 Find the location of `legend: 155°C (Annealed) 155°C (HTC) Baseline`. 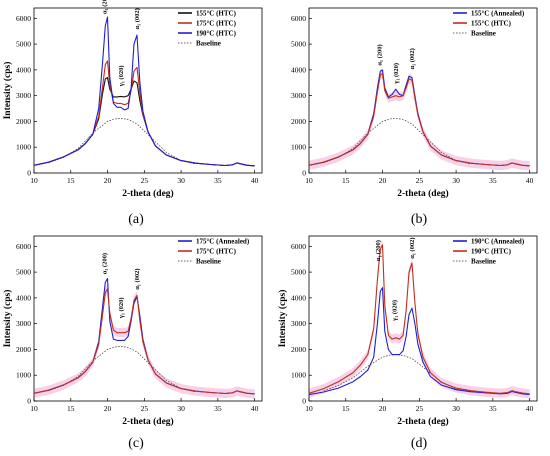

legend: 155°C (Annealed) 155°C (HTC) Baseline is located at coordinates (489, 24).